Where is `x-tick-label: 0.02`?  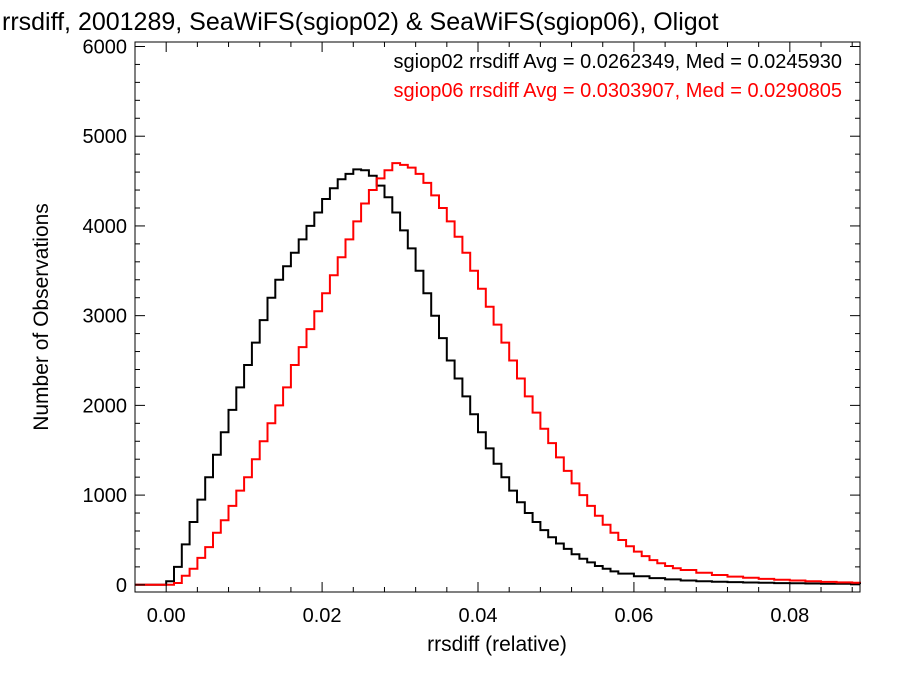 x-tick-label: 0.02 is located at coordinates (322, 616).